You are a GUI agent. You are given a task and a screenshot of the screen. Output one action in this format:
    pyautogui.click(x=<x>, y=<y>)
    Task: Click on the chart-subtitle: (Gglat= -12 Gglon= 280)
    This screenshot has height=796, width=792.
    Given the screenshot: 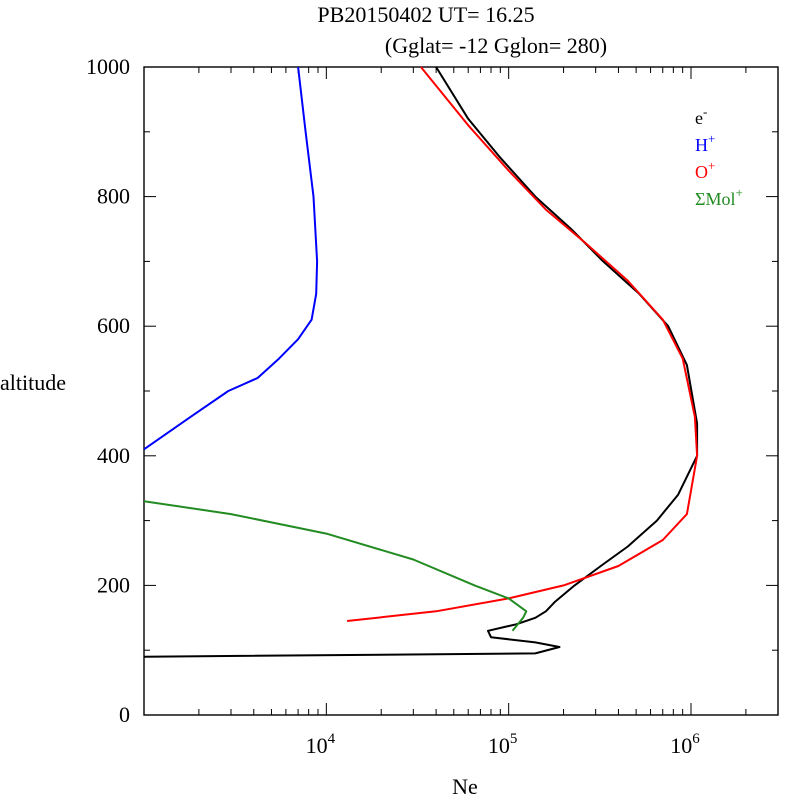 What is the action you would take?
    pyautogui.click(x=496, y=45)
    